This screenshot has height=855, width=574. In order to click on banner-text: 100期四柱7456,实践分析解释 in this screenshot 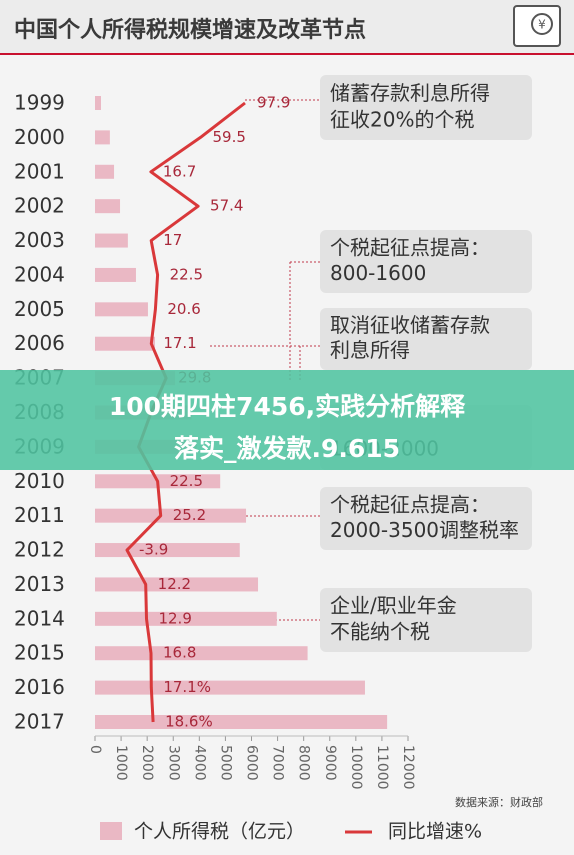, I will do `click(287, 406)`.